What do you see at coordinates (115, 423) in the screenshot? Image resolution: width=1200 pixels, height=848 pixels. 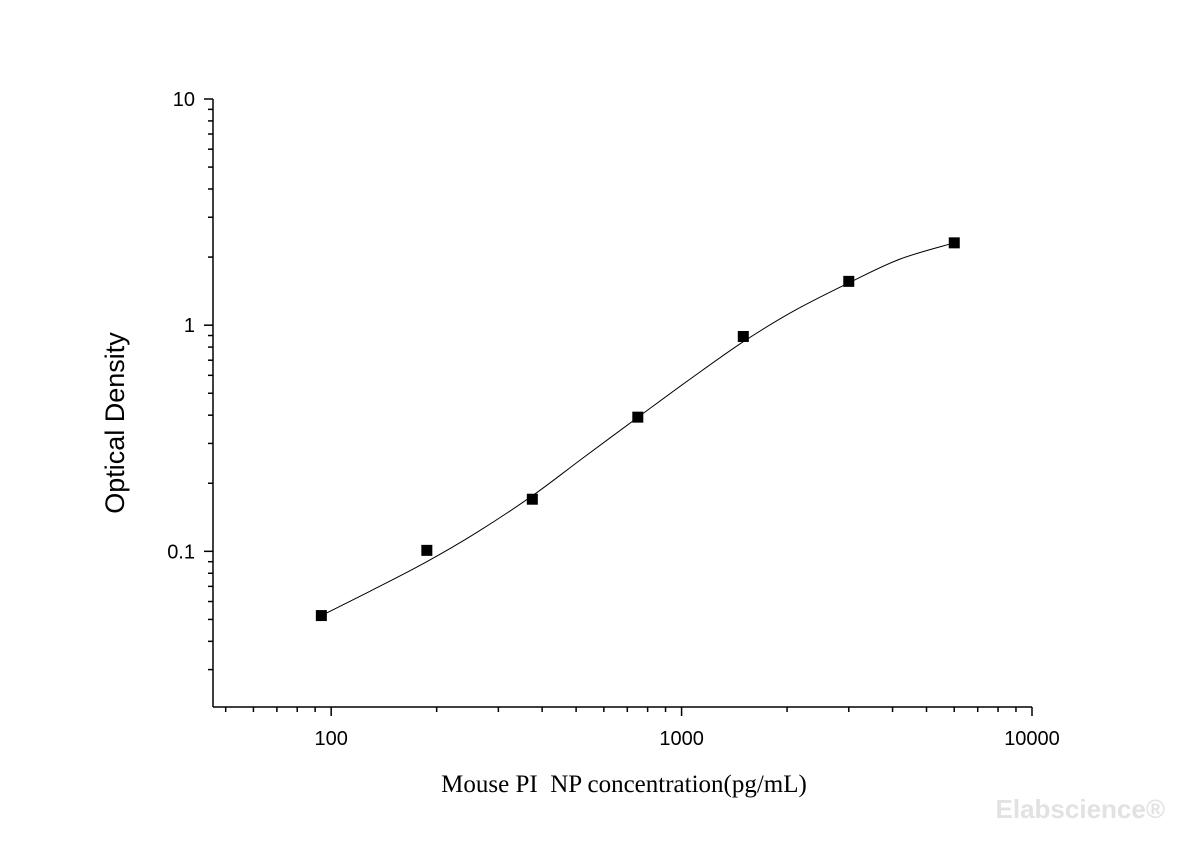 I see `y-axis-title: Optical Density` at bounding box center [115, 423].